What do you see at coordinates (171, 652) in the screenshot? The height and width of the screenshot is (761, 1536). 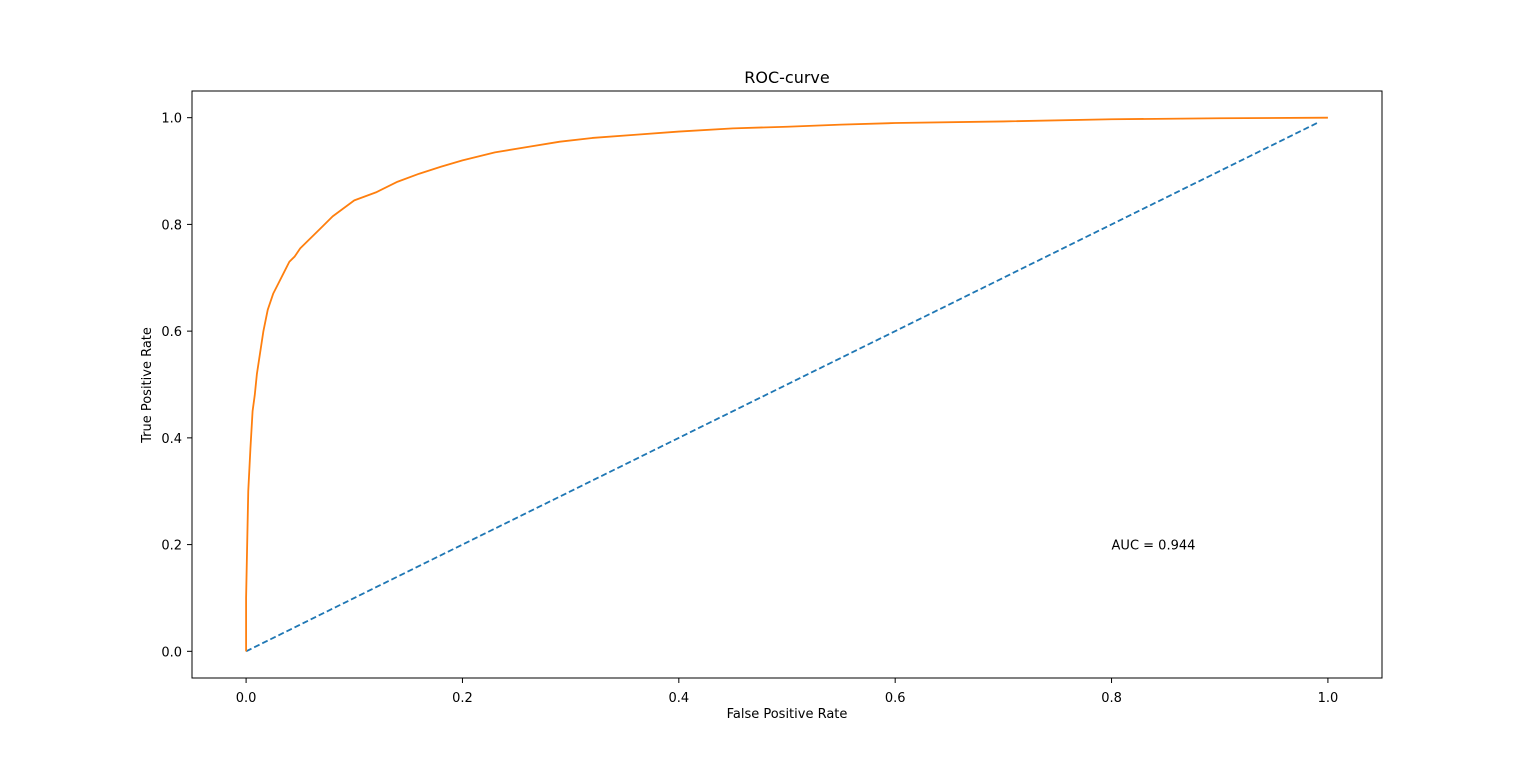 I see `y-tick-label: 0.0` at bounding box center [171, 652].